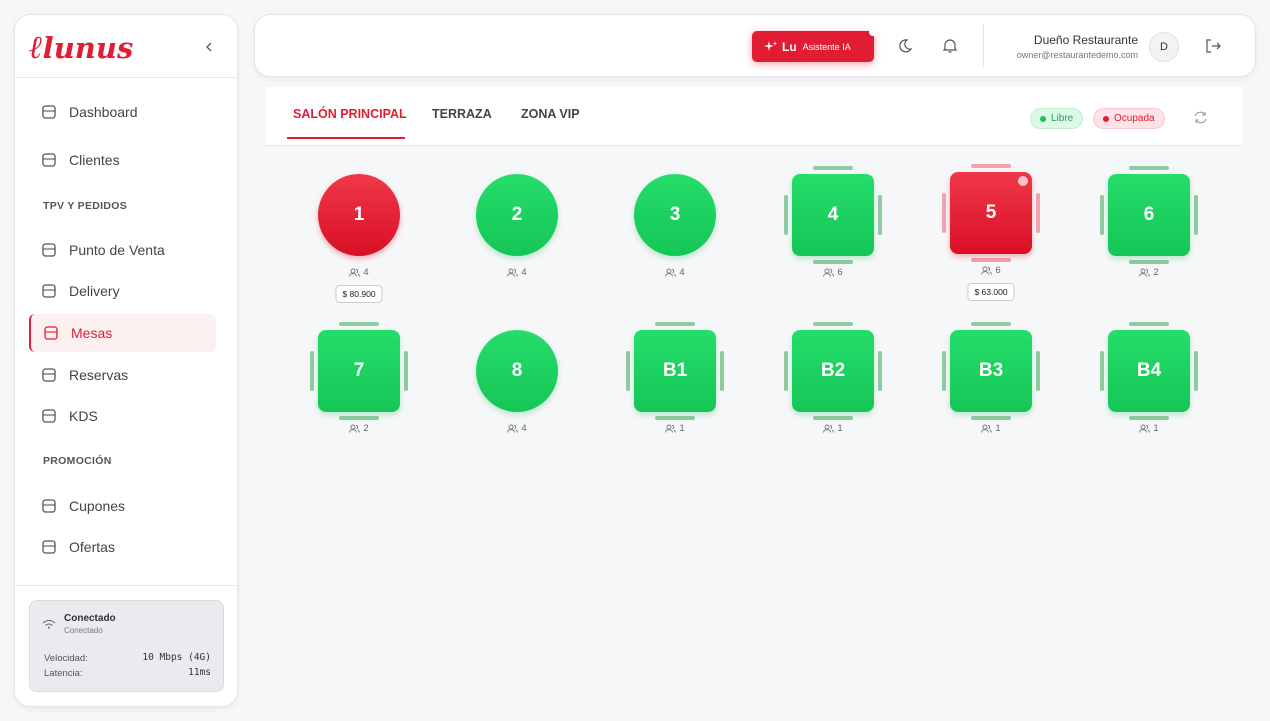  I want to click on table: B2, so click(833, 371).